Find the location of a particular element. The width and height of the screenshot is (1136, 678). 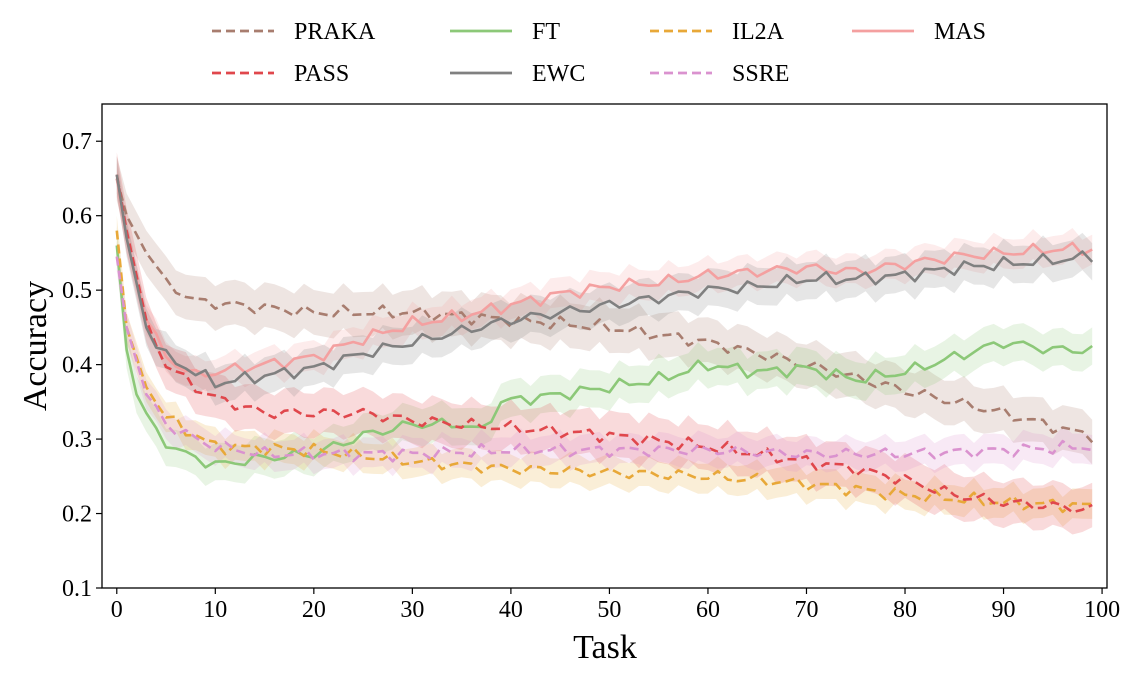

x-ticks: 0 10 20 30 40 50 60 70 80 90 100 is located at coordinates (615, 605).